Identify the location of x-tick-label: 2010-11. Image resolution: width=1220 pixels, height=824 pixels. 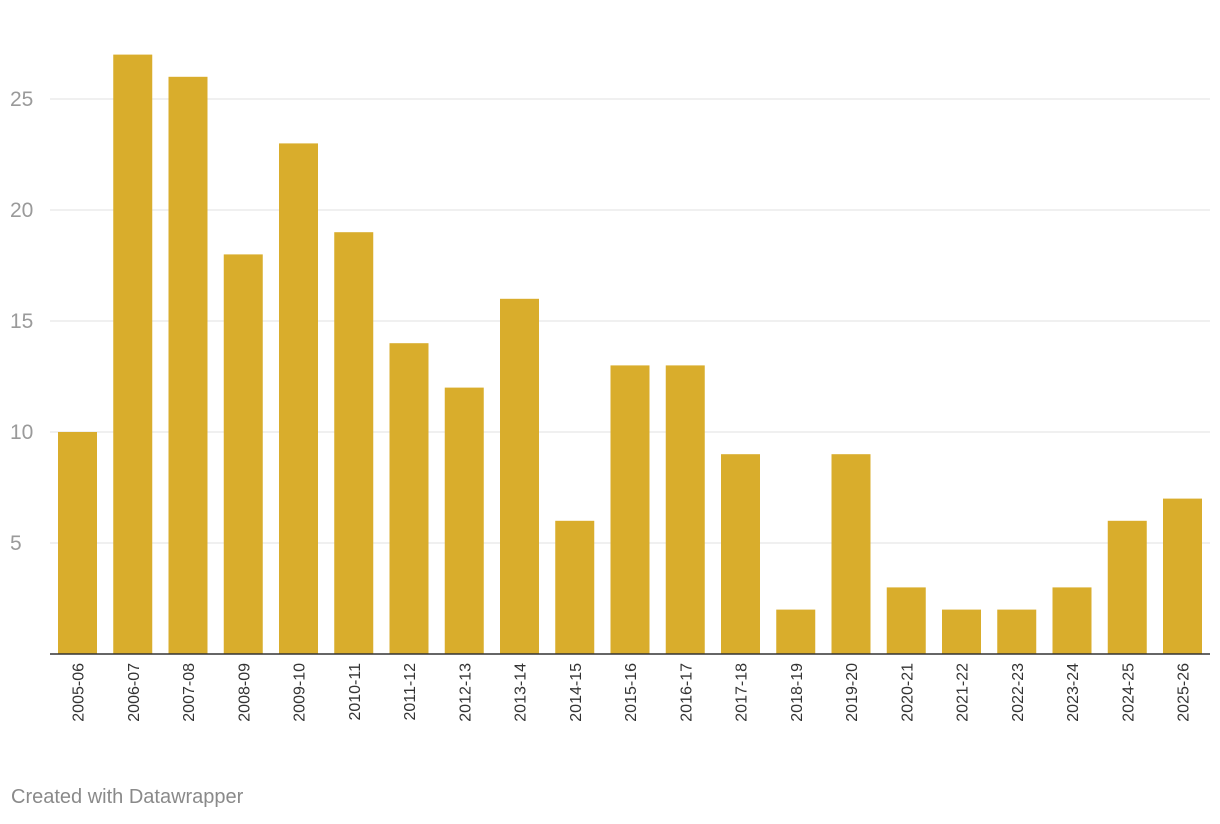
(355, 692).